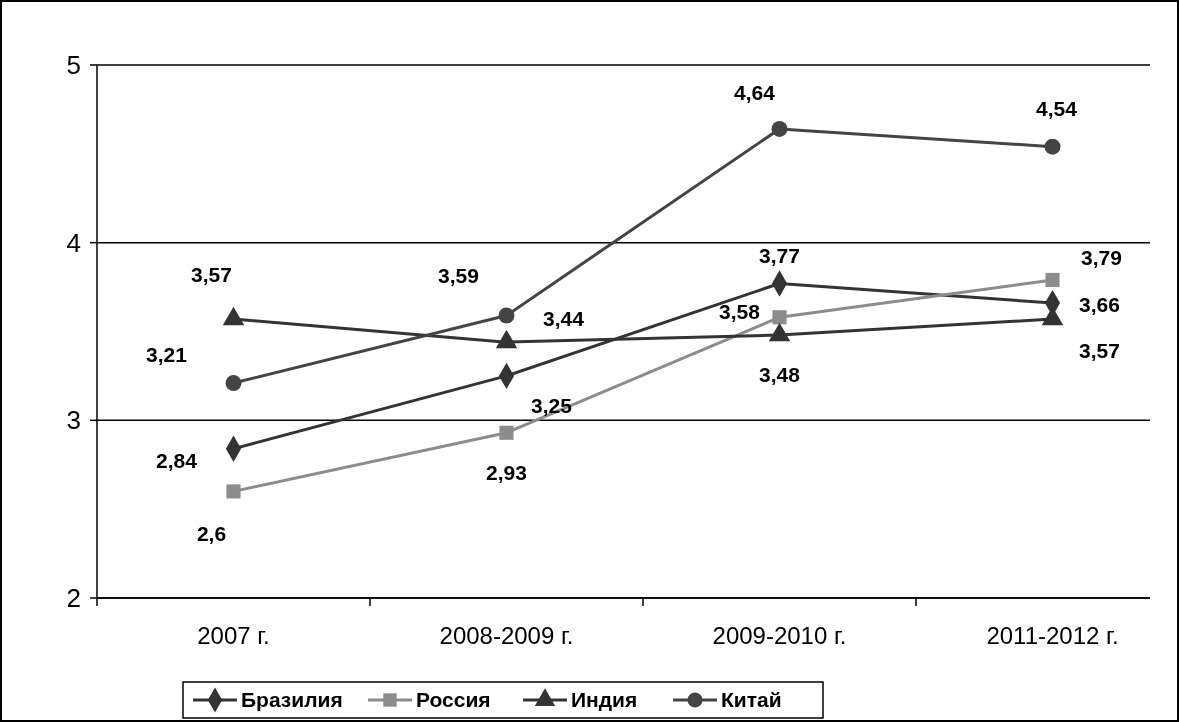 The image size is (1179, 722). What do you see at coordinates (780, 375) in the screenshot?
I see `data-label: 3,48` at bounding box center [780, 375].